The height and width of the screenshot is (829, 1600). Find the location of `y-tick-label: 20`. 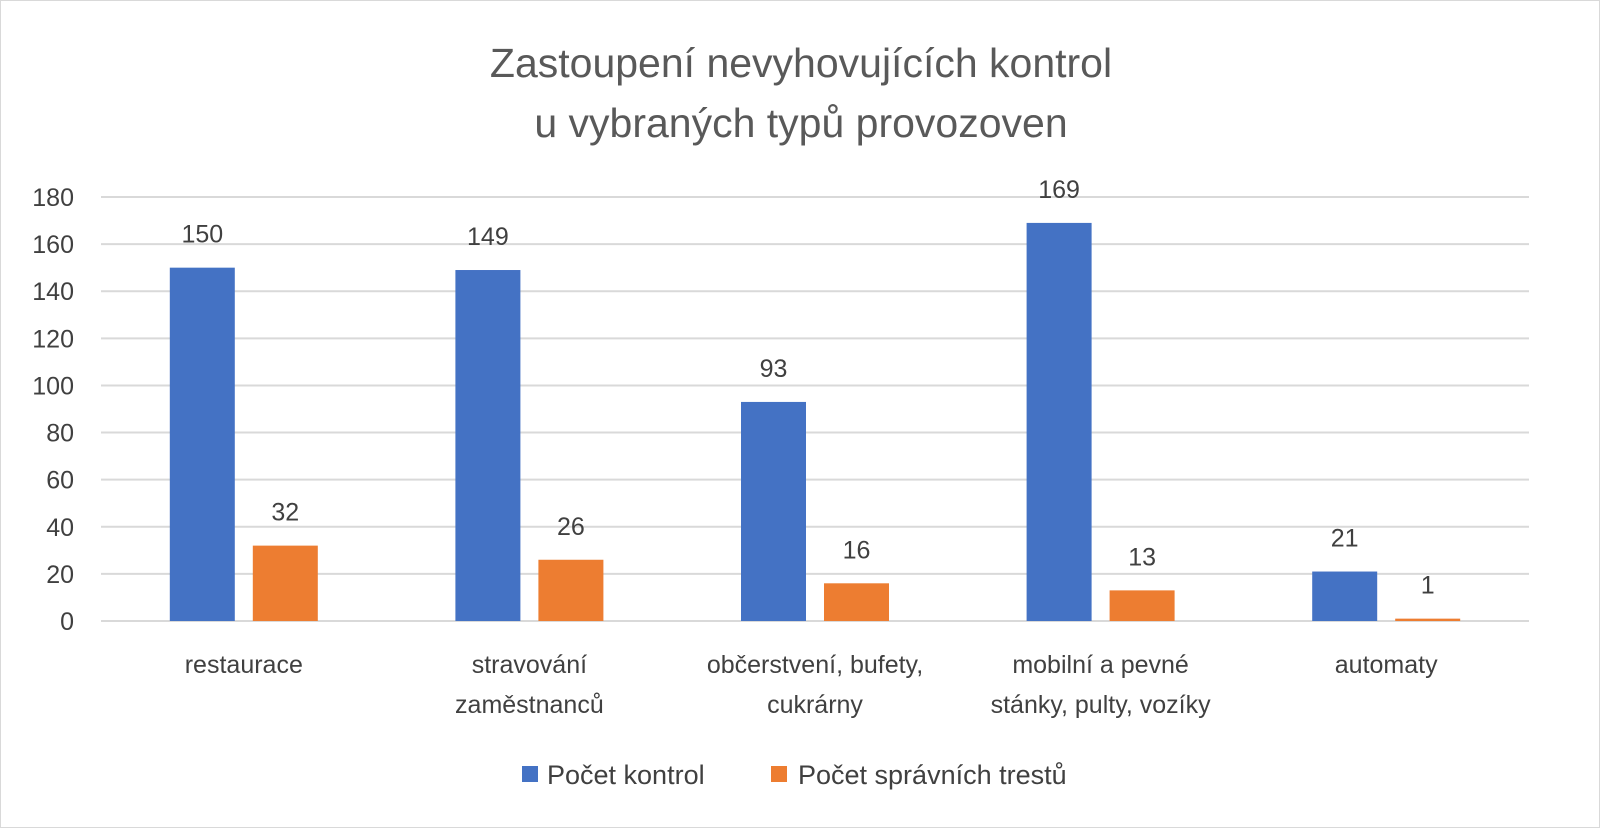

y-tick-label: 20 is located at coordinates (60, 575).